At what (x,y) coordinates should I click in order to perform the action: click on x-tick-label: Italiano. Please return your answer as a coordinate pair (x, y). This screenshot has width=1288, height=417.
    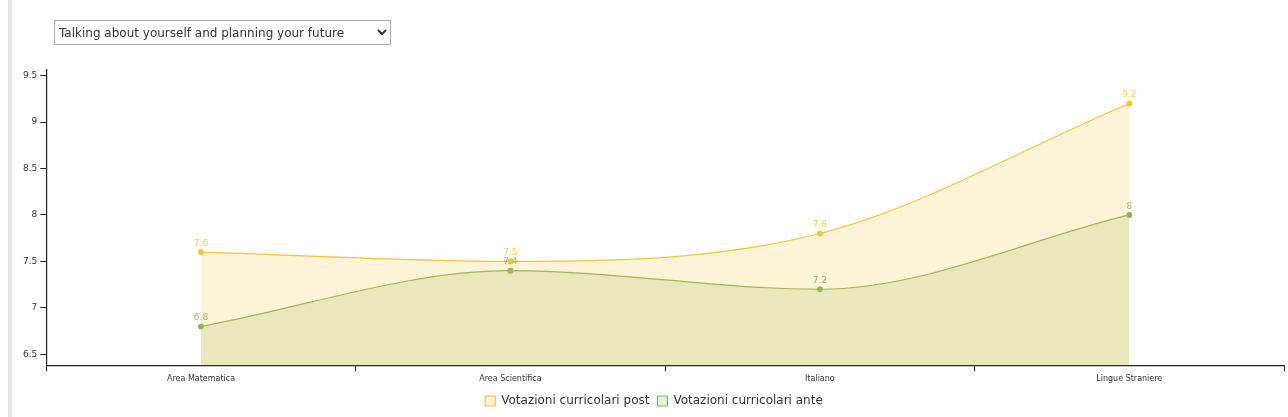
    Looking at the image, I should click on (820, 379).